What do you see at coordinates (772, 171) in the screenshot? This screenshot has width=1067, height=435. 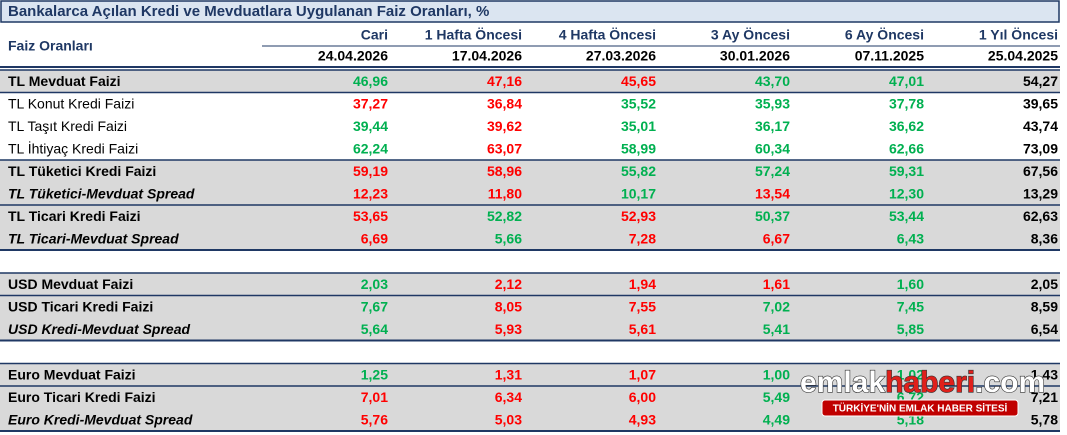 I see `cell-value: 57,24` at bounding box center [772, 171].